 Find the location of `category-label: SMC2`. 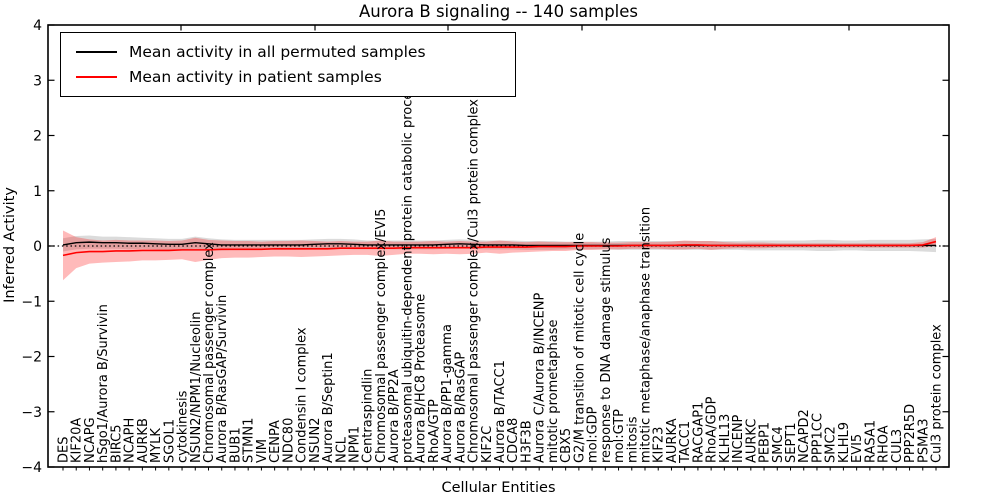

category-label: SMC2 is located at coordinates (831, 444).